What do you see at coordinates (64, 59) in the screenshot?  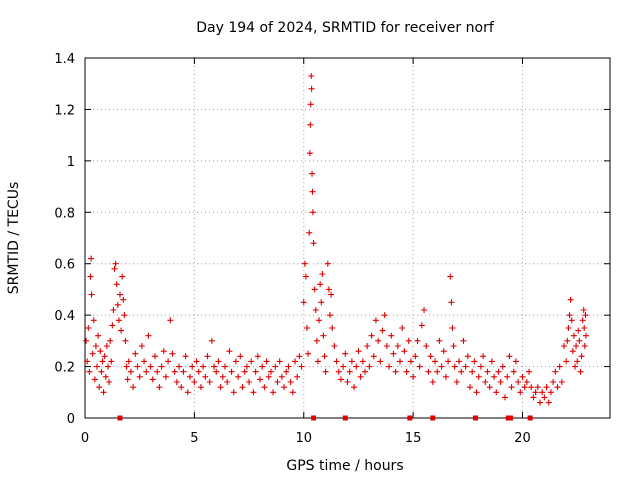 I see `y-tick-label: 1.4` at bounding box center [64, 59].